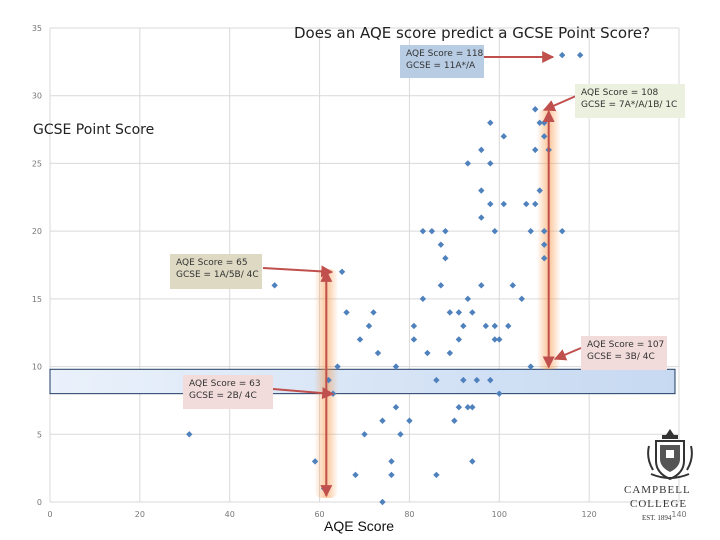 The height and width of the screenshot is (540, 720). I want to click on x-tick-label: 140, so click(678, 514).